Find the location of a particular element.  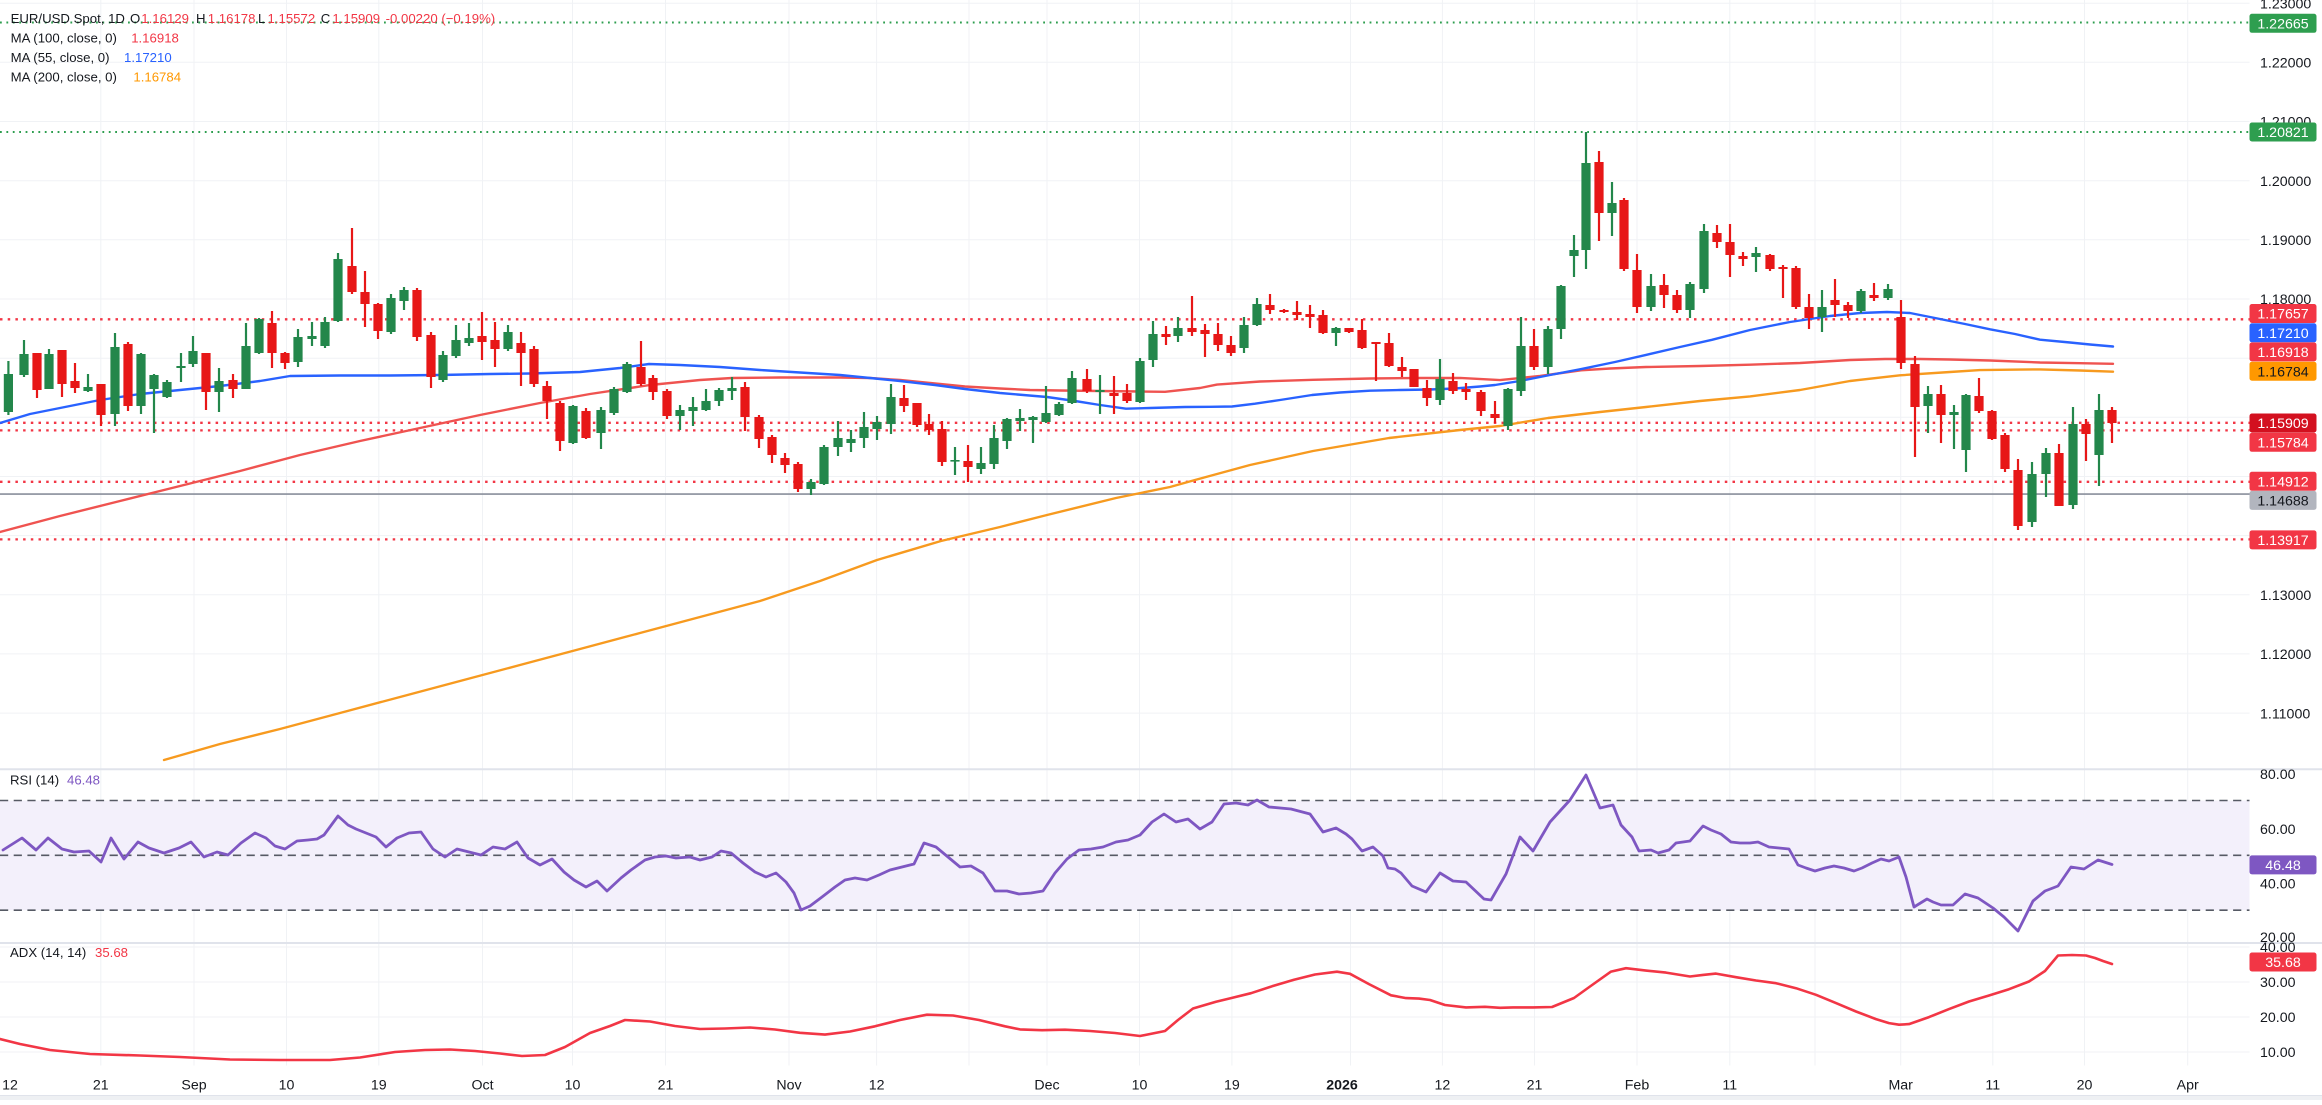

svg-text: ADX (14, 14) is located at coordinates (48, 952).